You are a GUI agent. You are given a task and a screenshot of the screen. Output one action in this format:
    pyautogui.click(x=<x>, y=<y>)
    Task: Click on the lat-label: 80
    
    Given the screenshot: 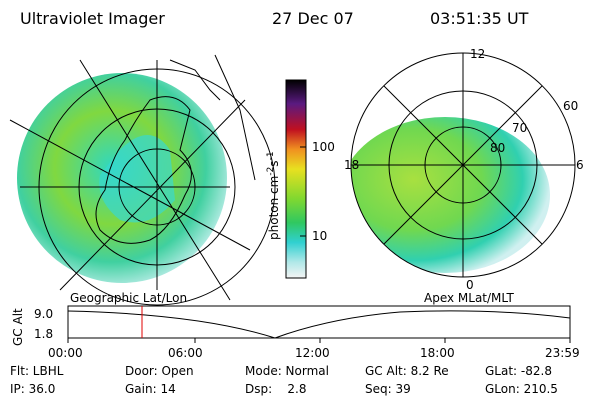 What is the action you would take?
    pyautogui.click(x=497, y=148)
    